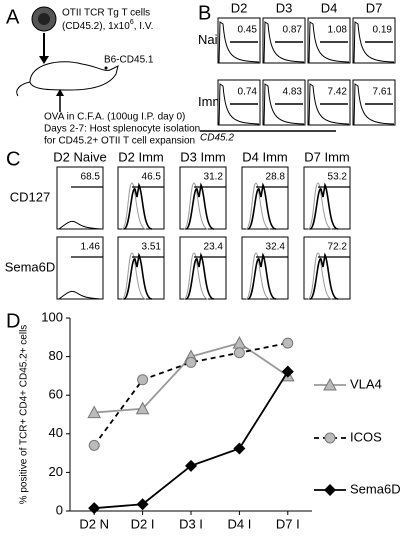 This screenshot has height=539, width=414. What do you see at coordinates (13, 159) in the screenshot?
I see `panel-label: C` at bounding box center [13, 159].